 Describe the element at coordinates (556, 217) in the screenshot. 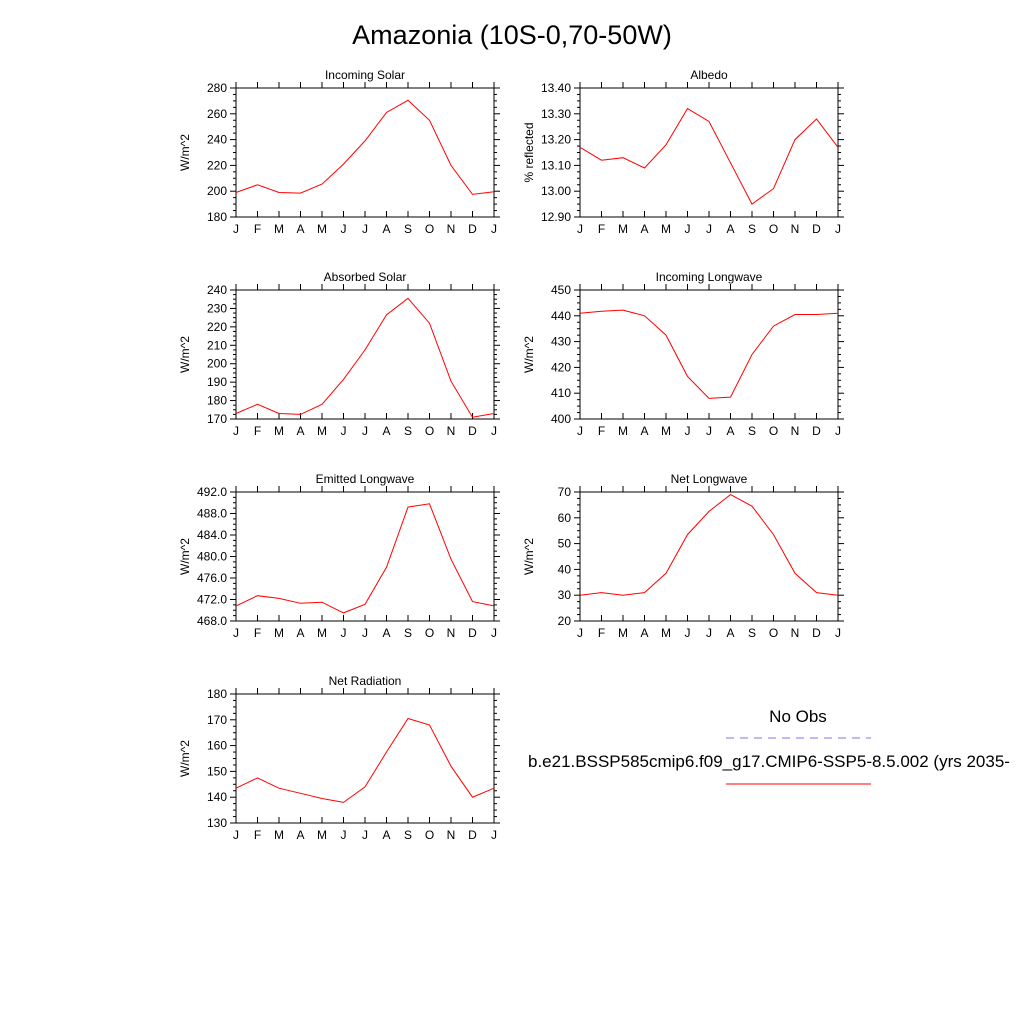

I see `y-tick-label: 12.90` at that location.